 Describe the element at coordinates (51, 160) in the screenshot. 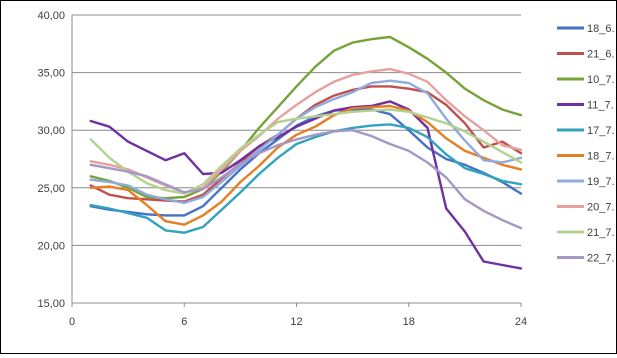

I see `y-tick-labels: 15,00 20,00 25,00 30,00 35,00 40,00` at that location.